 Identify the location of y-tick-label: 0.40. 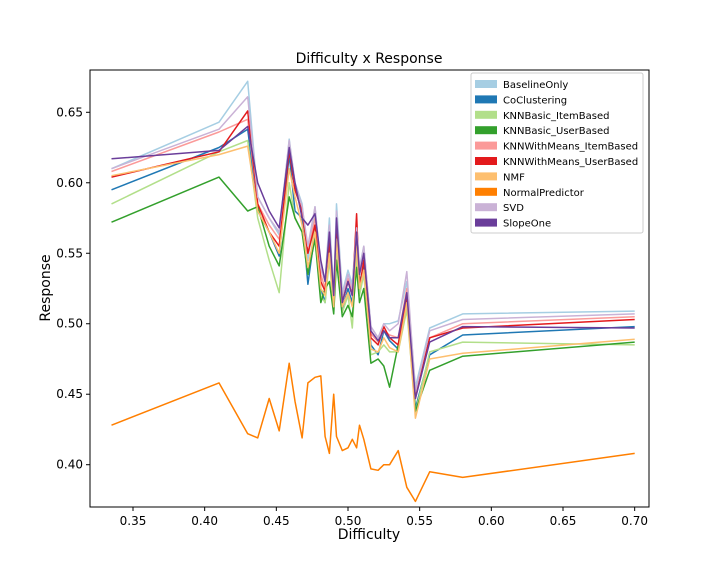
(69, 465).